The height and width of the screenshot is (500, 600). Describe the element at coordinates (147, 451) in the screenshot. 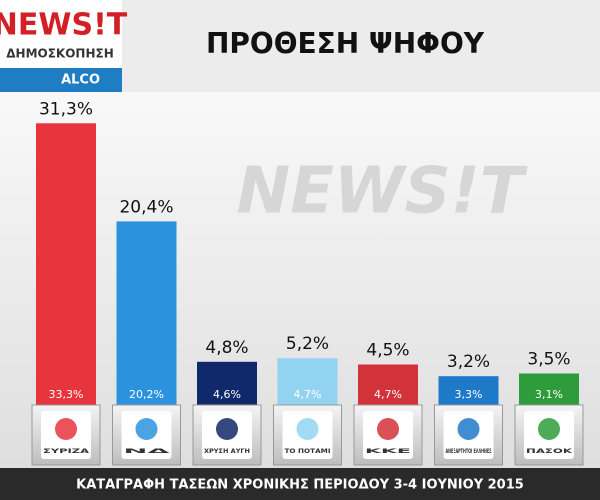

I see `party-name: ΝΔ` at that location.